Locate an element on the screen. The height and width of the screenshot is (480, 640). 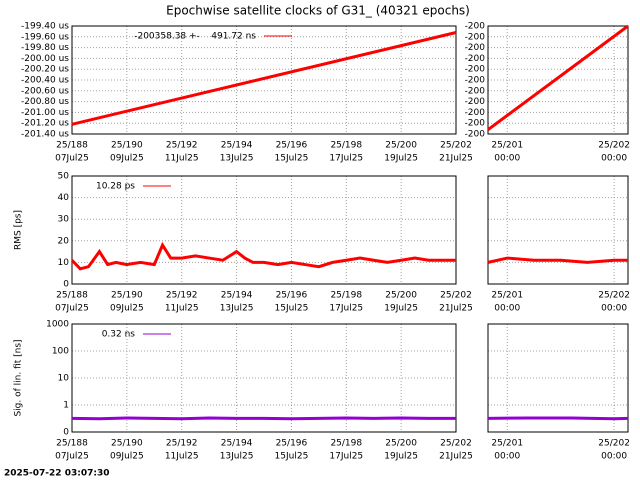
y-tick-label: -199.80 us is located at coordinates (45, 48).